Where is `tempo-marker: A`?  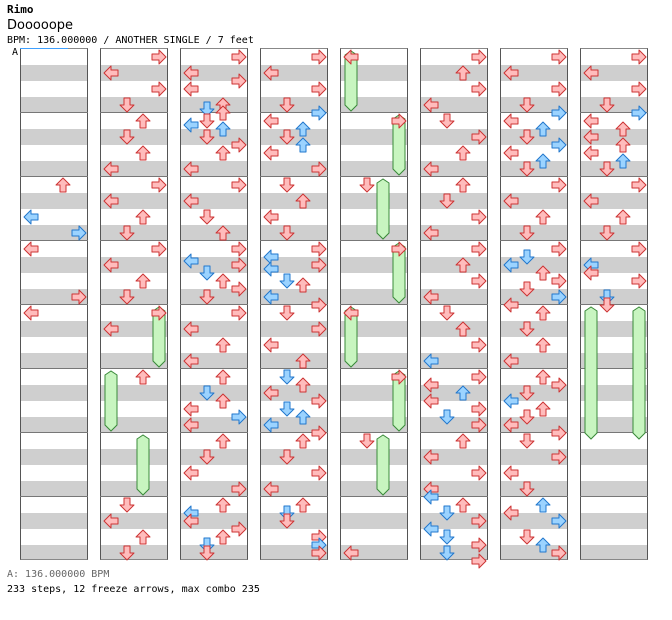
tempo-marker: A is located at coordinates (15, 52).